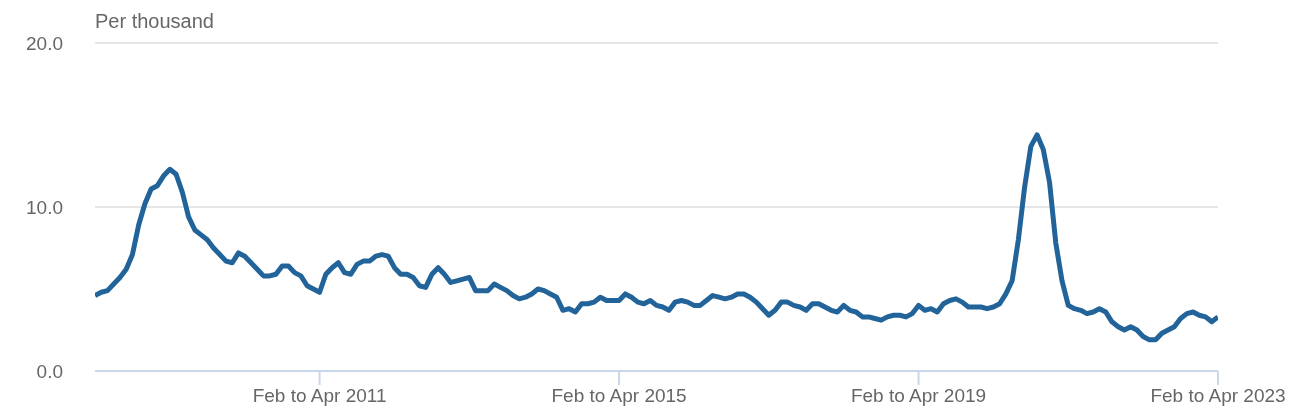 The height and width of the screenshot is (419, 1312). I want to click on y-tick-label: 0.0, so click(49, 371).